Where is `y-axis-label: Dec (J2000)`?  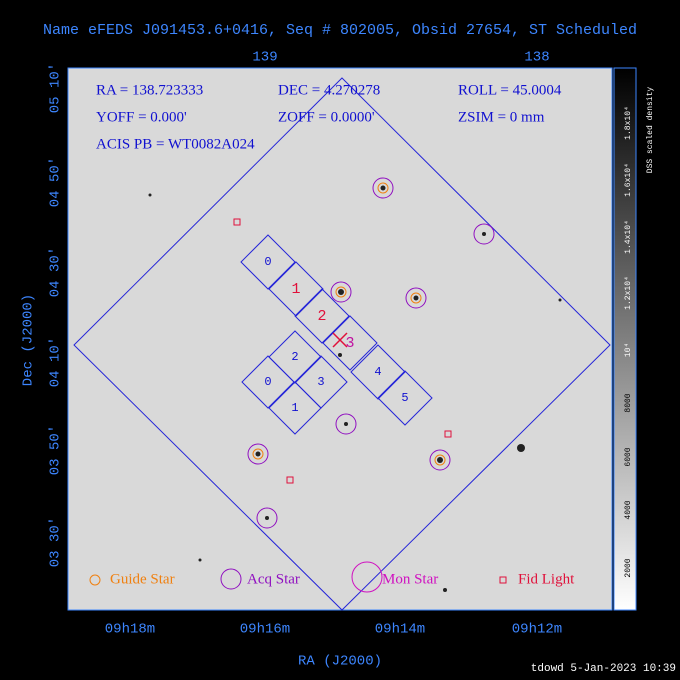 y-axis-label: Dec (J2000) is located at coordinates (29, 340).